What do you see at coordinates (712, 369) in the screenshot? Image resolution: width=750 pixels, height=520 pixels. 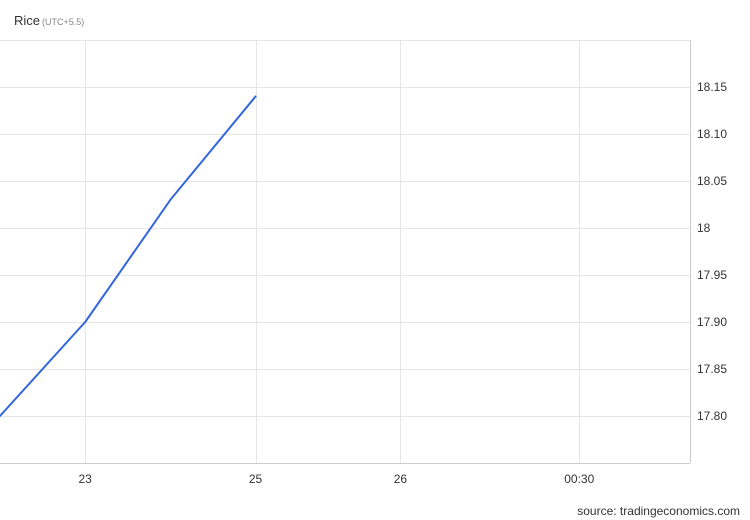 I see `y-tick-label: 17.85` at bounding box center [712, 369].